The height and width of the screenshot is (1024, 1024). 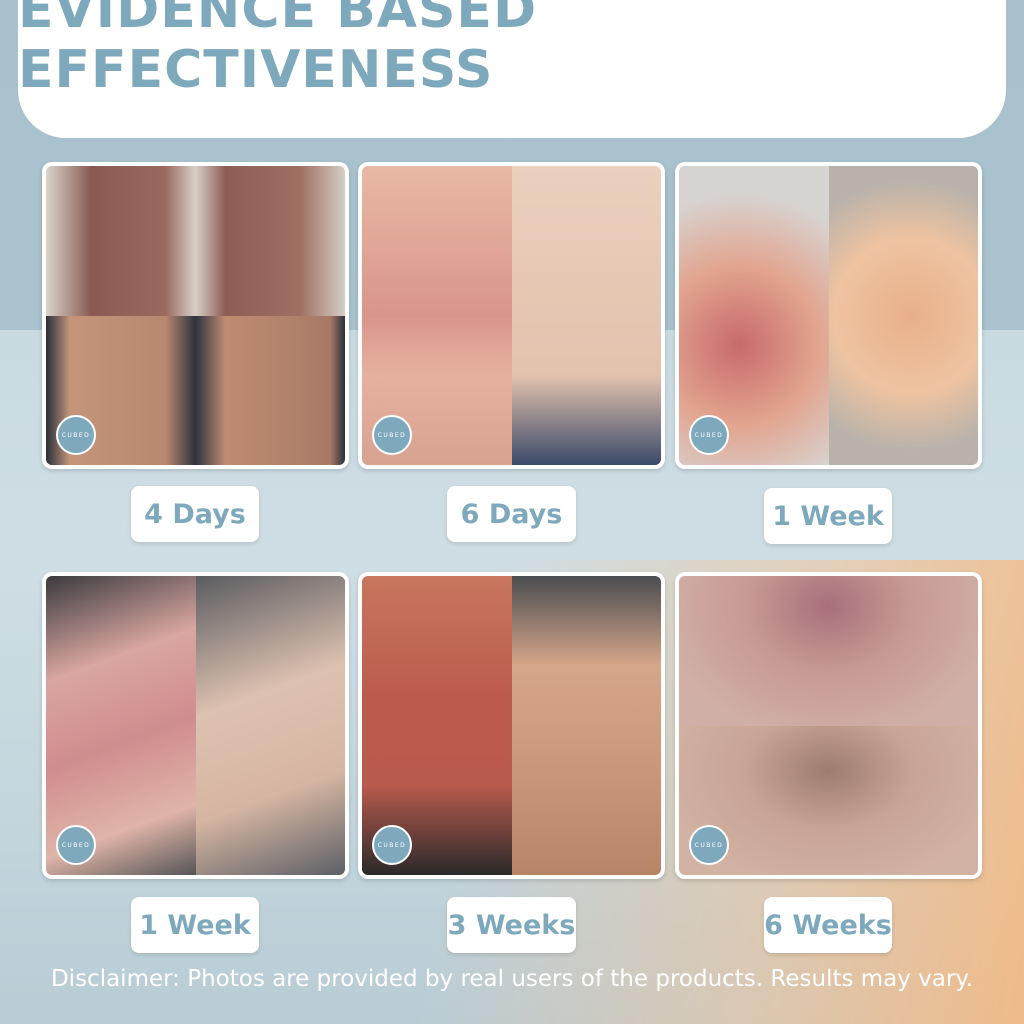 I want to click on result-photo-4: CUBED, so click(x=195, y=725).